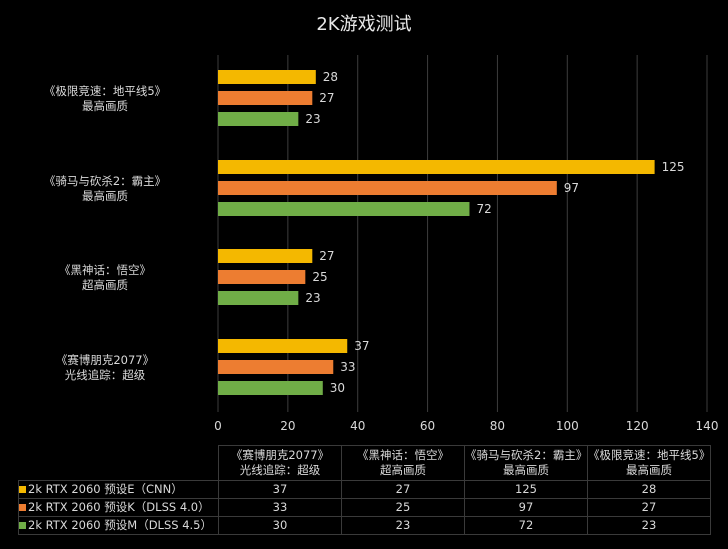 This screenshot has height=549, width=728. Describe the element at coordinates (649, 455) in the screenshot. I see `column-header-line: 《极限竞速：地平线5》` at that location.